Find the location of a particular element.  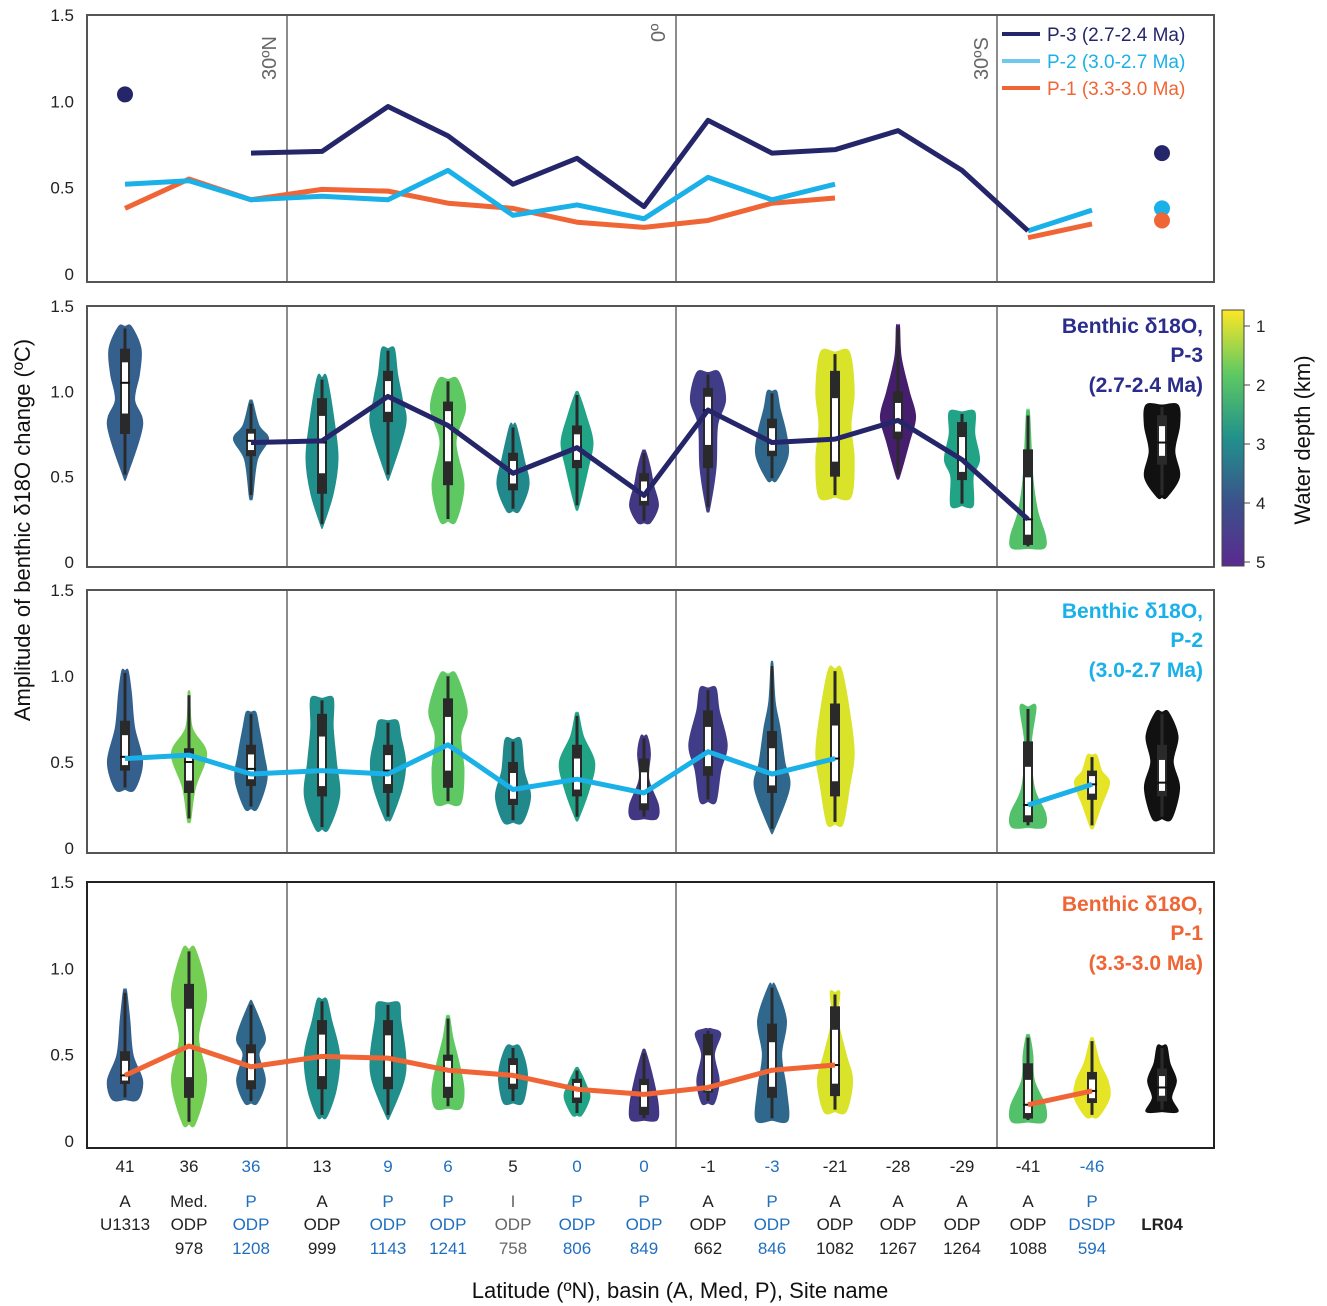

zone-label-30n: 30ºN is located at coordinates (270, 58).